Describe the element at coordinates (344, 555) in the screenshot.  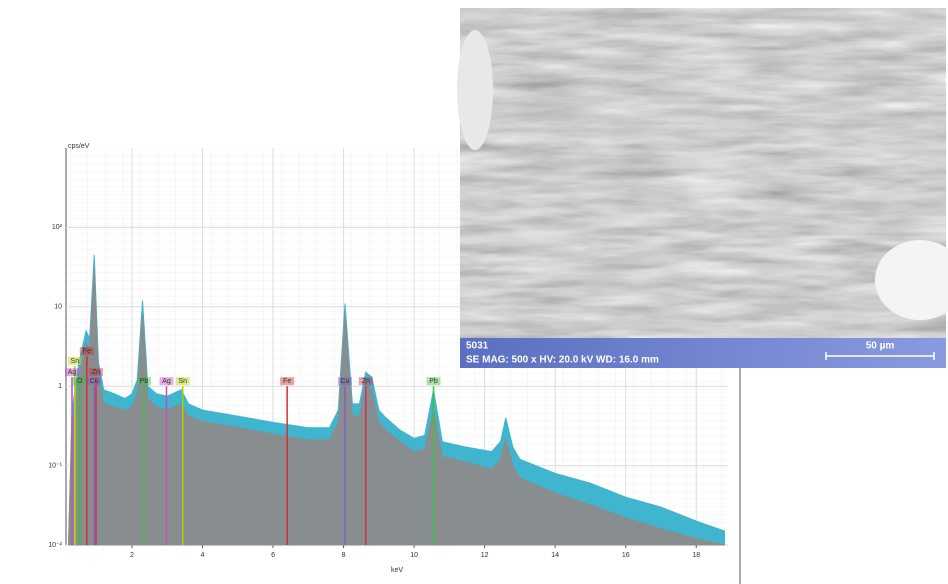
I see `x-tick-label: 8` at that location.